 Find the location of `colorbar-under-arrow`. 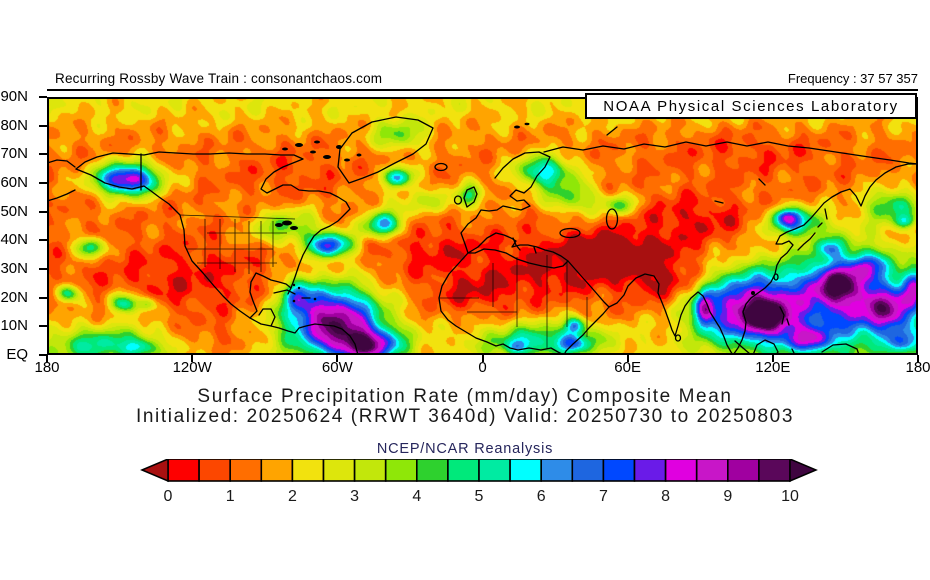

colorbar-under-arrow is located at coordinates (154, 471).